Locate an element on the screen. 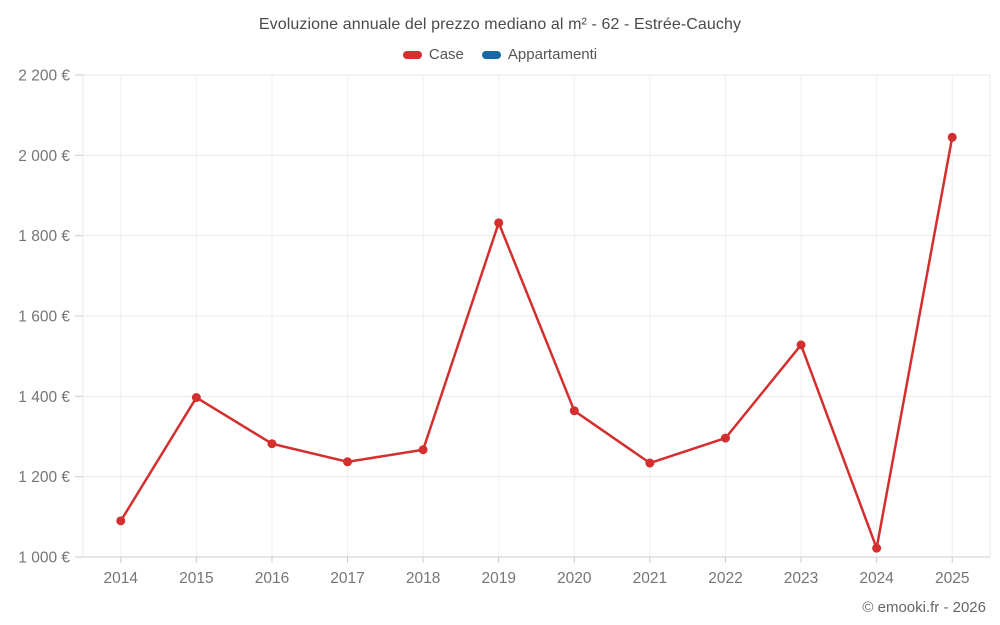 This screenshot has width=1000, height=625. x-tick-label: 2014 is located at coordinates (121, 578).